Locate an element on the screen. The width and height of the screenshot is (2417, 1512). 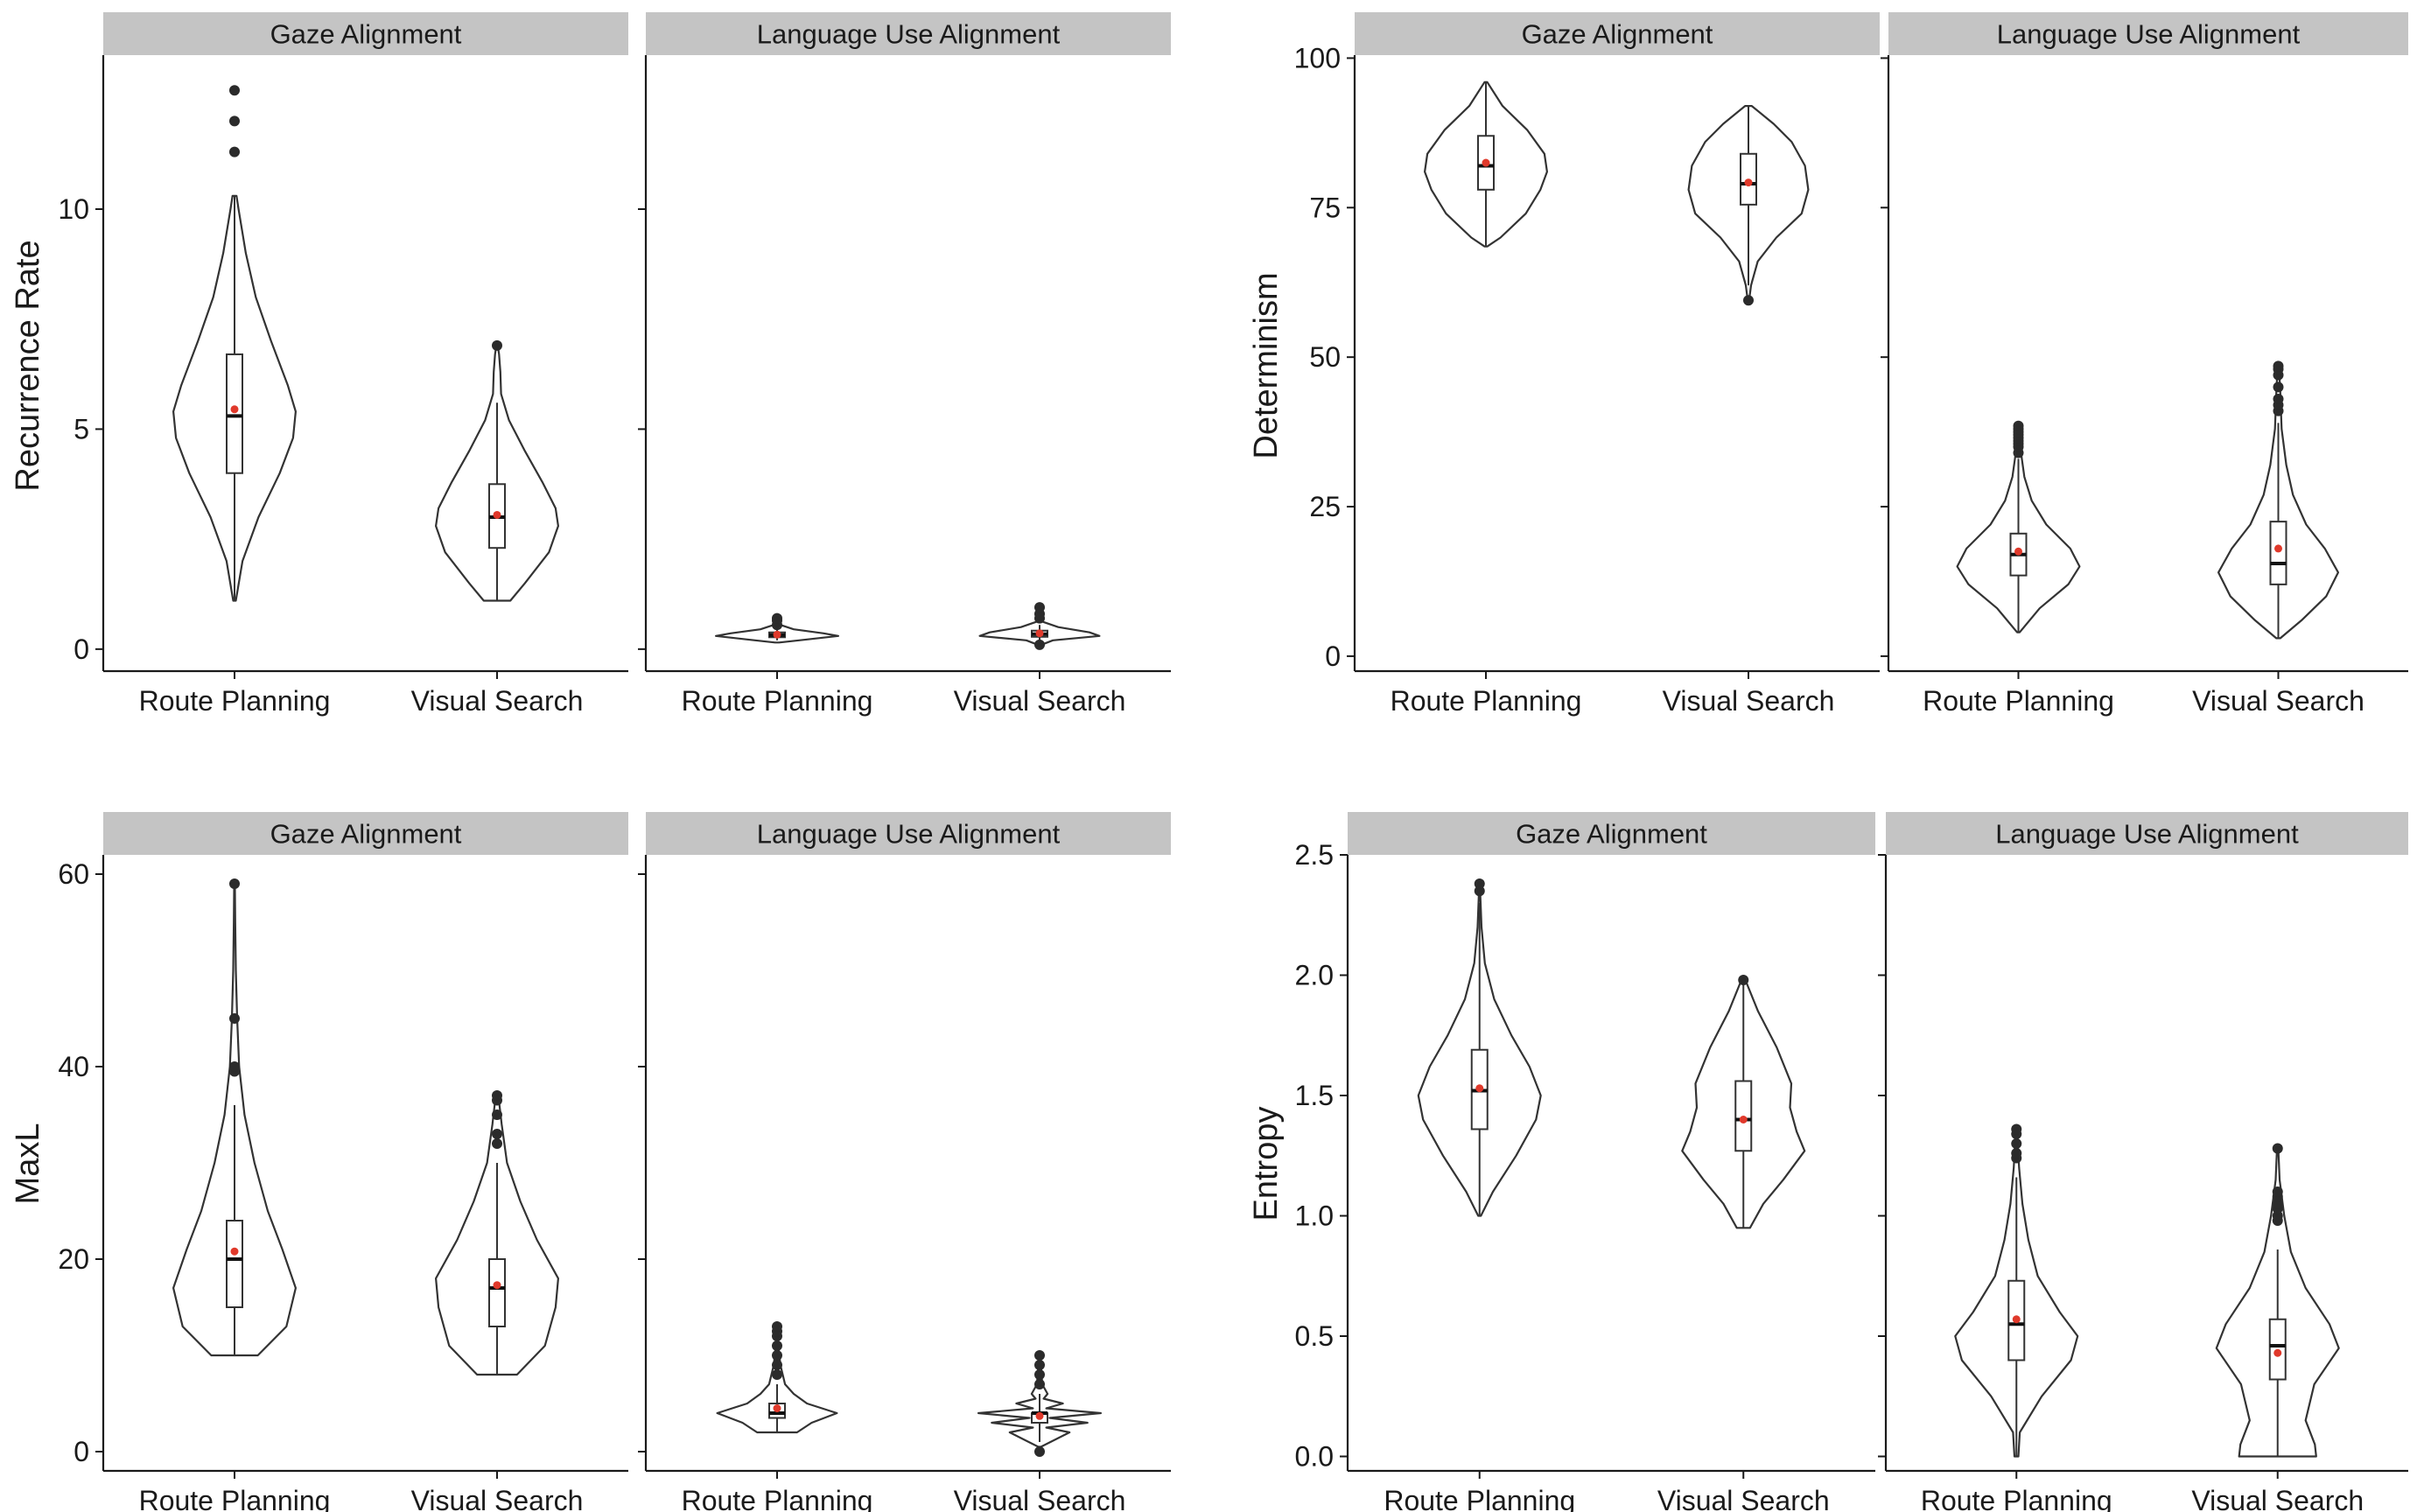
y-tick-label: 1.5 is located at coordinates (1314, 1095).